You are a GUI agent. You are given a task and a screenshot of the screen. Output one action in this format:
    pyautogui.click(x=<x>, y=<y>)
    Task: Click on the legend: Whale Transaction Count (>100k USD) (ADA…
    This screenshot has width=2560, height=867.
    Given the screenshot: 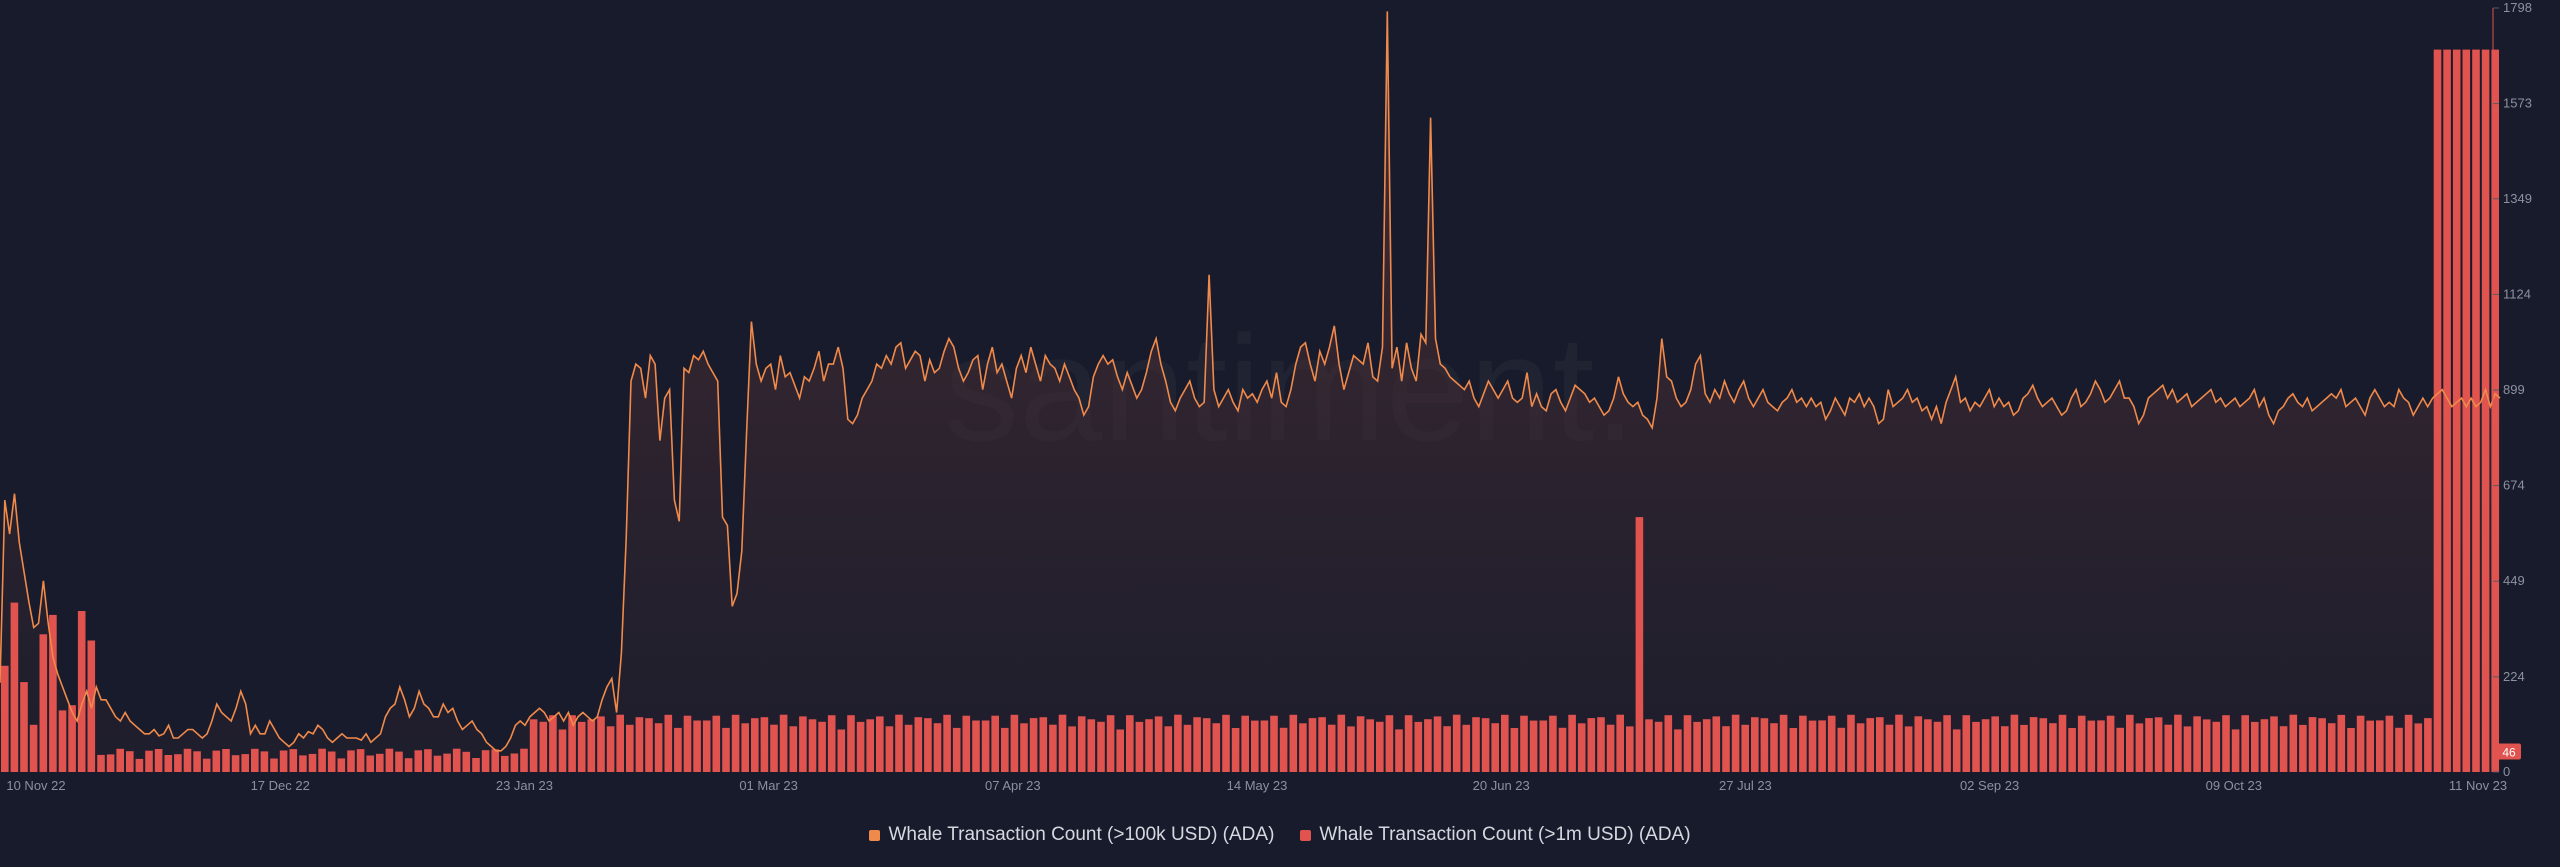 What is the action you would take?
    pyautogui.click(x=1280, y=835)
    